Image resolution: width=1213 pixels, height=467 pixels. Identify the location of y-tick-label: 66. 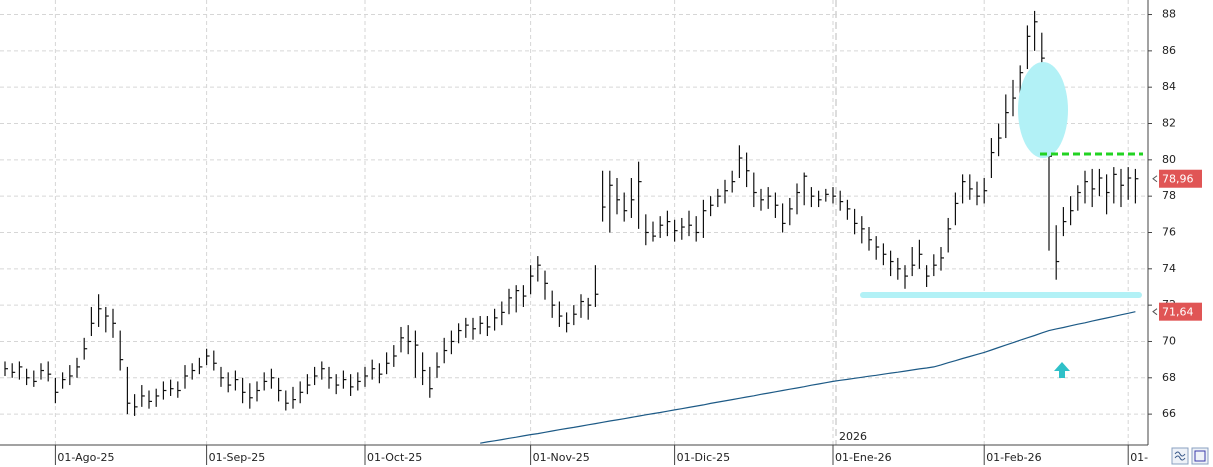
(1169, 413).